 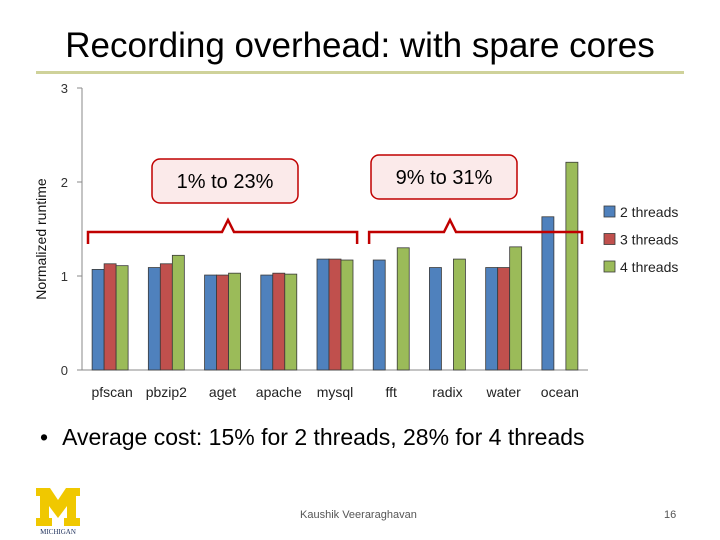 What do you see at coordinates (504, 392) in the screenshot?
I see `x-tick-label: water` at bounding box center [504, 392].